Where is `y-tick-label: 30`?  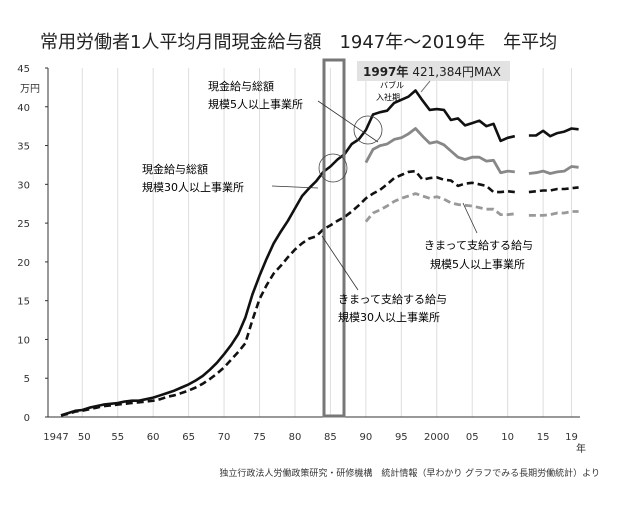 y-tick-label: 30 is located at coordinates (23, 185).